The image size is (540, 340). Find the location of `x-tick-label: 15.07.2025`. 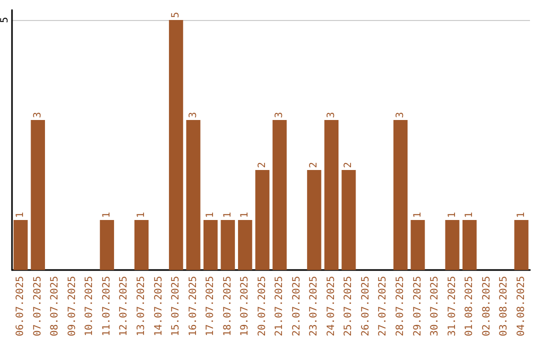

x-tick-label: 15.07.2025 is located at coordinates (176, 306).